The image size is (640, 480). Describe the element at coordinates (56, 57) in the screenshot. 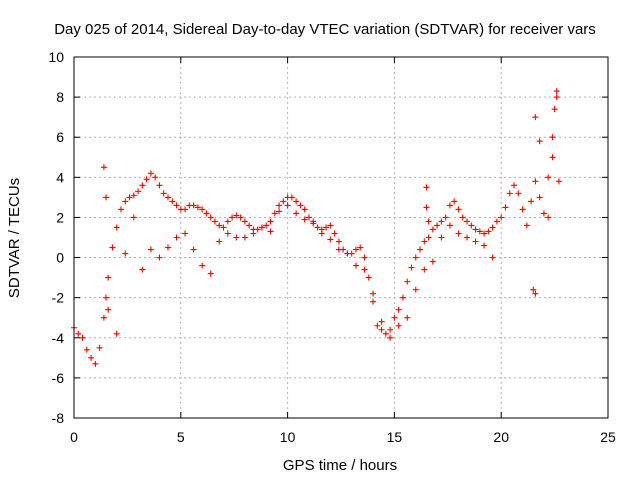

I see `y-tick-label: 10` at that location.